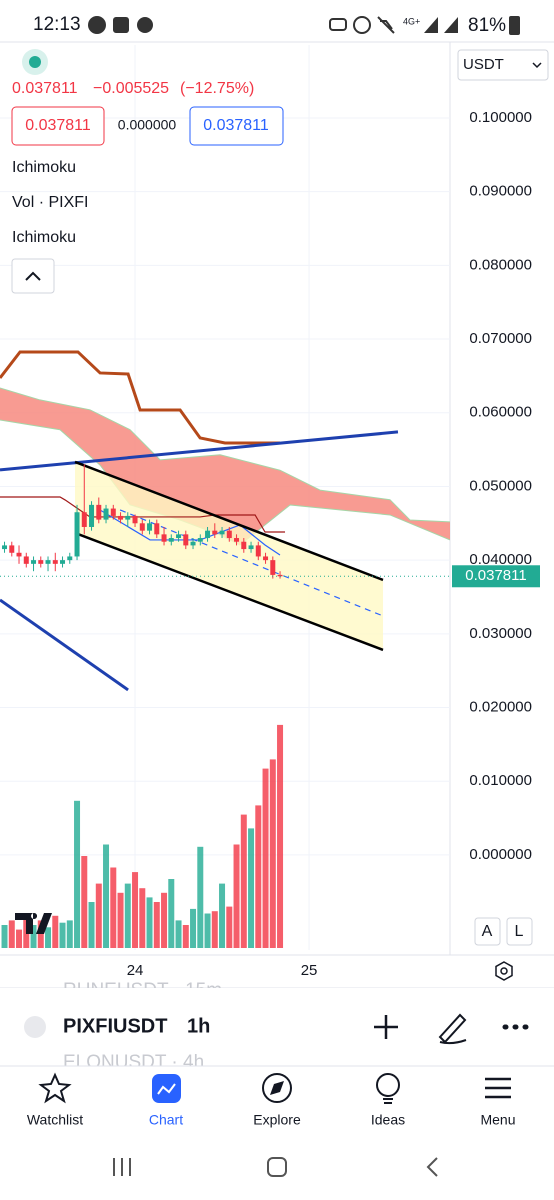 This screenshot has height=1200, width=554. I want to click on scale-button-label: A, so click(487, 931).